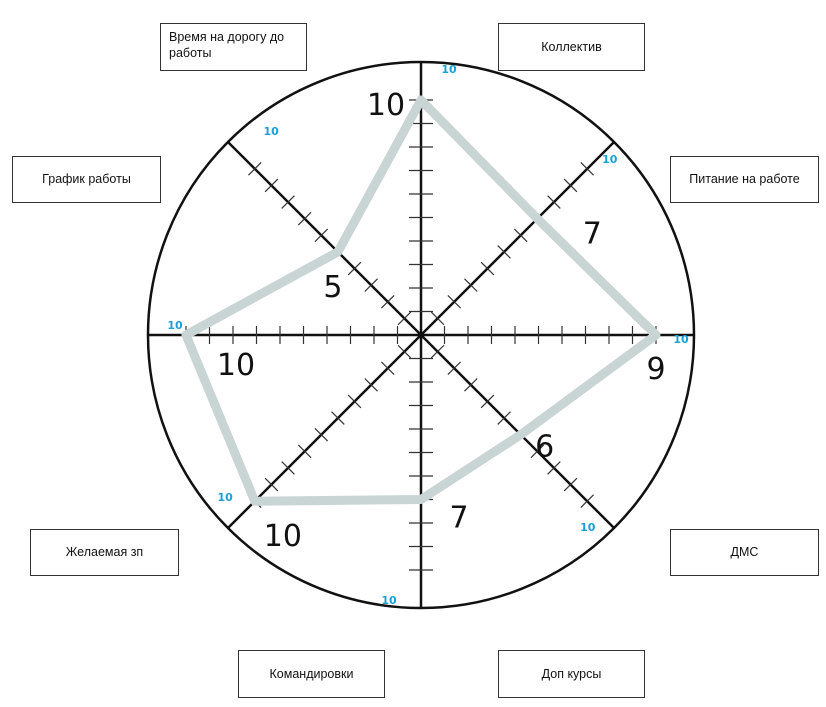 The image size is (826, 707). What do you see at coordinates (571, 674) in the screenshot?
I see `label-courses: Доп курсы` at bounding box center [571, 674].